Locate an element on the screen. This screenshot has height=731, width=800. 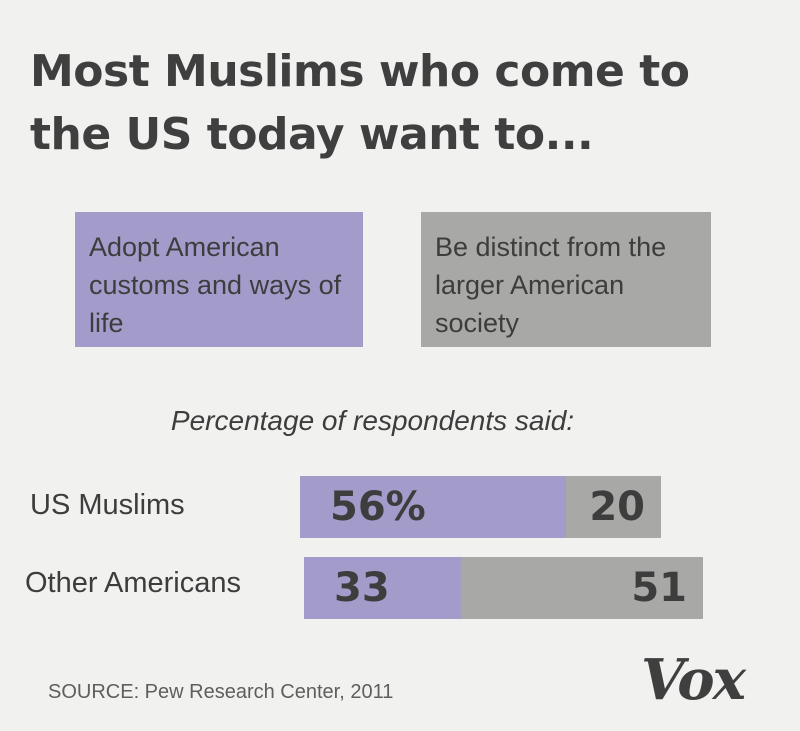
vox-logo: Vox is located at coordinates (693, 680).